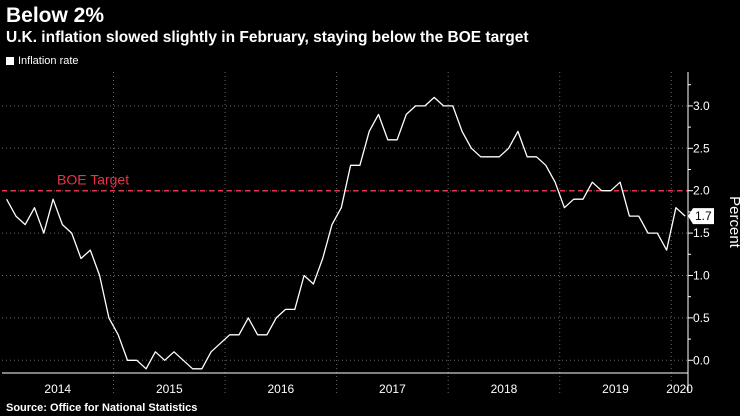 This screenshot has height=416, width=740. What do you see at coordinates (701, 191) in the screenshot?
I see `y-tick-label: 2.0` at bounding box center [701, 191].